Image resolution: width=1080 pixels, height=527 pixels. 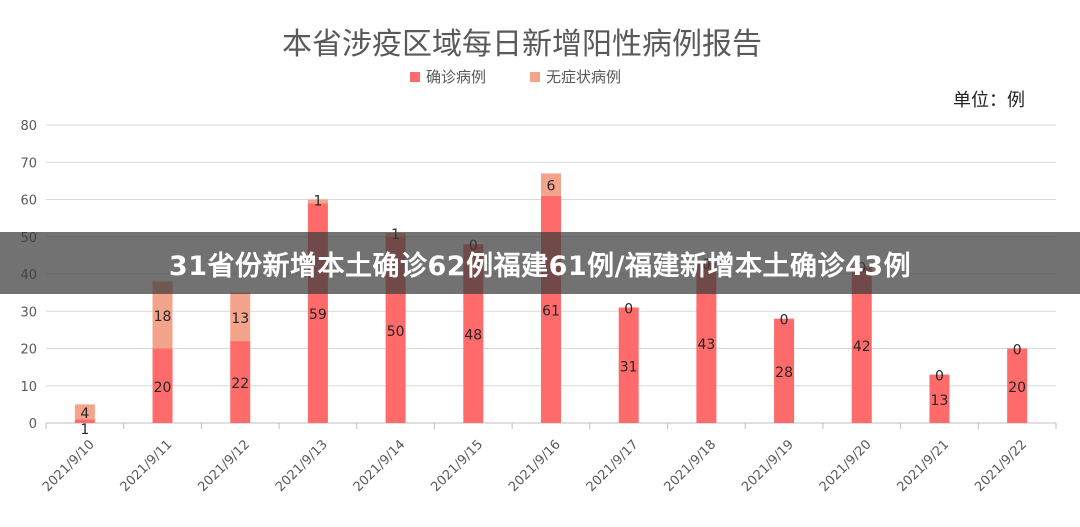 I want to click on x-tick-label: 2021/9/12, so click(x=224, y=466).